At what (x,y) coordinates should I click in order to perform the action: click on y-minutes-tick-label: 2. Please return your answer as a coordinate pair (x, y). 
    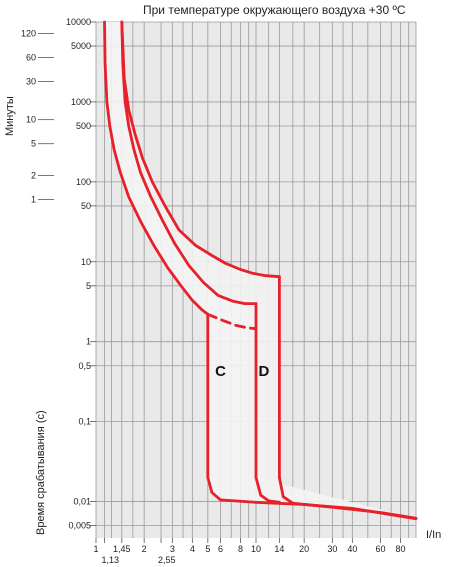
    Looking at the image, I should click on (33, 176).